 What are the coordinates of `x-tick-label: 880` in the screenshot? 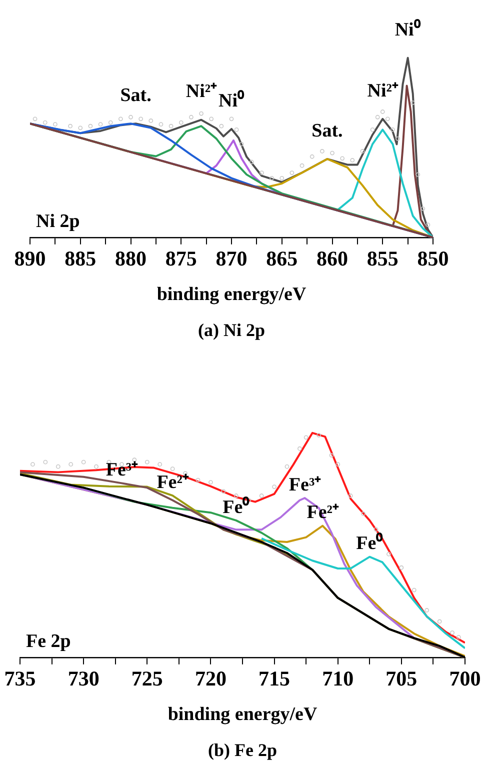 It's located at (130, 258).